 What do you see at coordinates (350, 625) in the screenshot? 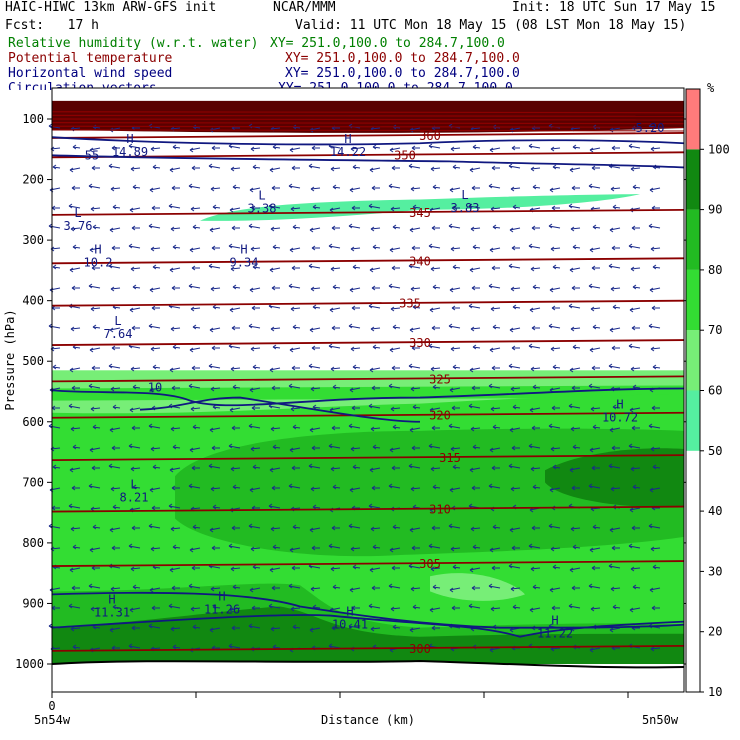
I see `wind-extremum-value: 10.41` at bounding box center [350, 625].